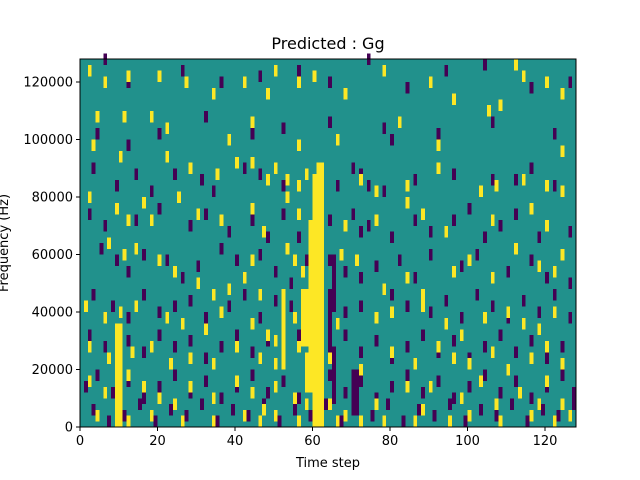 This screenshot has height=480, width=640. What do you see at coordinates (48, 83) in the screenshot?
I see `y-tick-label: 120000` at bounding box center [48, 83].